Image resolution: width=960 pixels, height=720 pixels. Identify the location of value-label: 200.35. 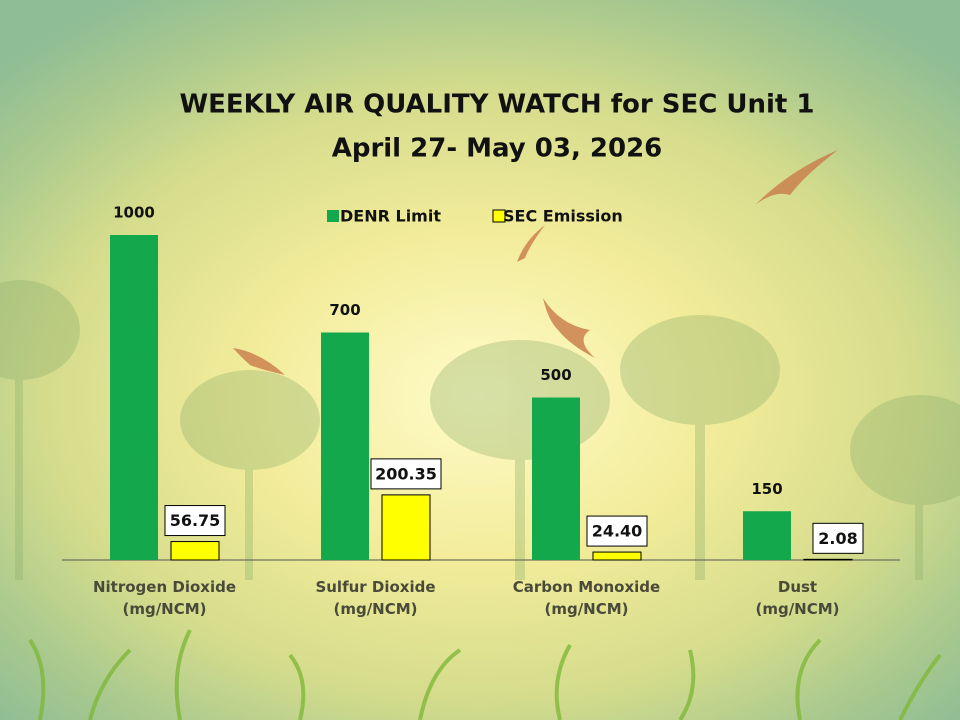
(406, 473).